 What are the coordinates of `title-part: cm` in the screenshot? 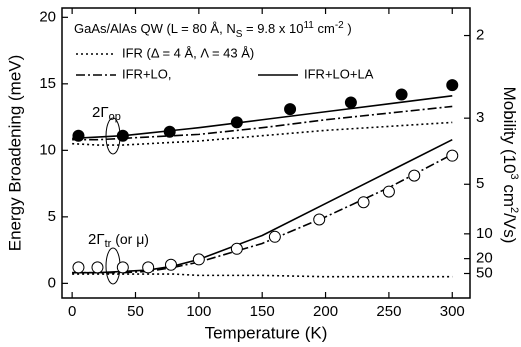 It's located at (324, 28).